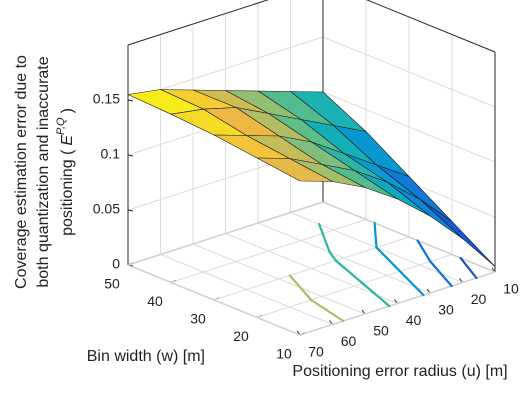 The image size is (530, 394). Describe the element at coordinates (284, 354) in the screenshot. I see `y-tick-label: 10` at that location.